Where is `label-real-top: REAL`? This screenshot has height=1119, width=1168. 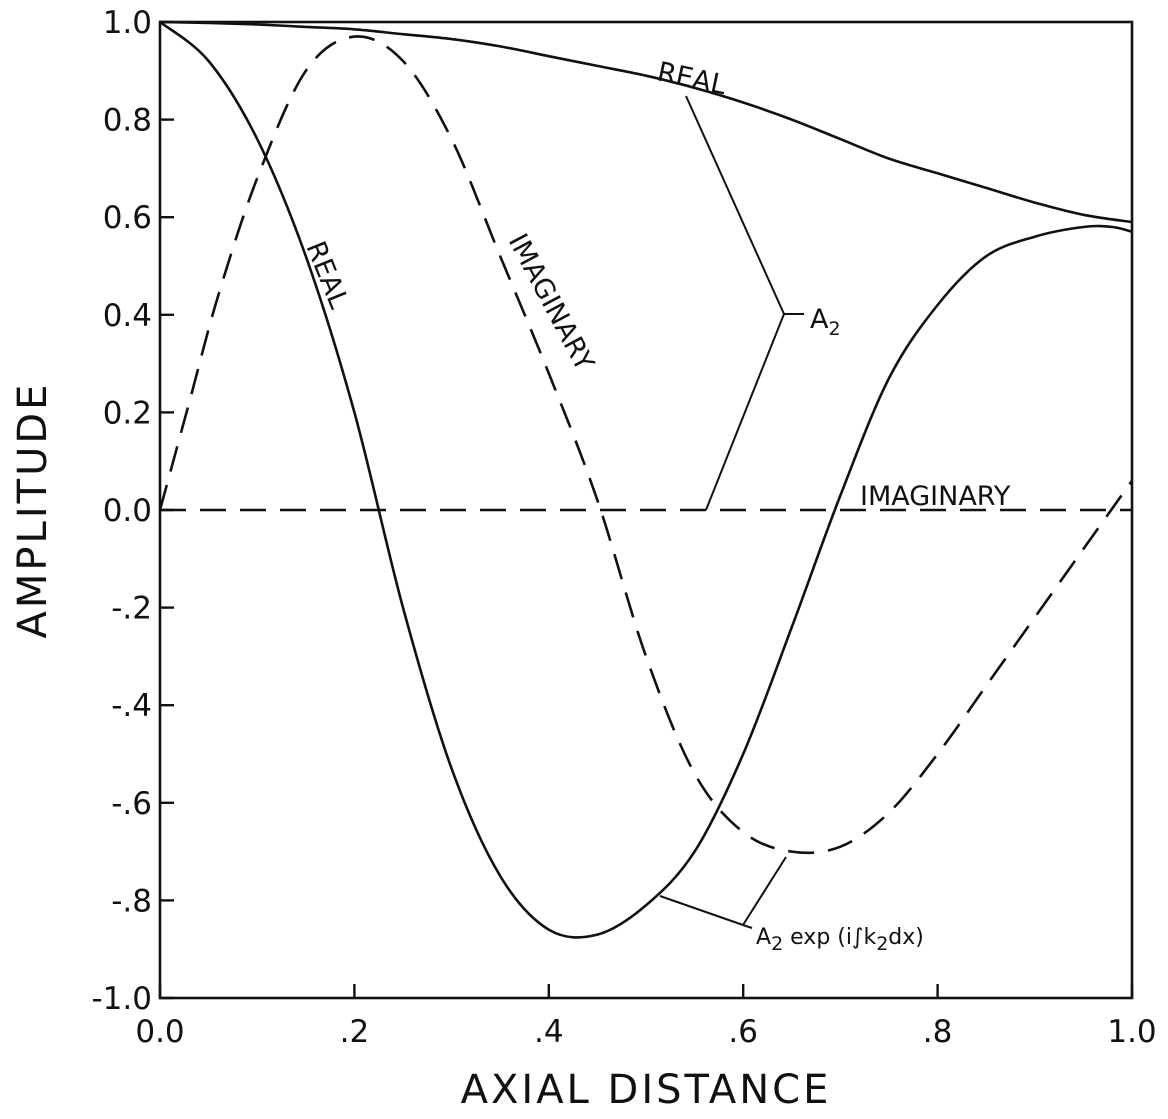
label-real-top: REAL is located at coordinates (692, 79).